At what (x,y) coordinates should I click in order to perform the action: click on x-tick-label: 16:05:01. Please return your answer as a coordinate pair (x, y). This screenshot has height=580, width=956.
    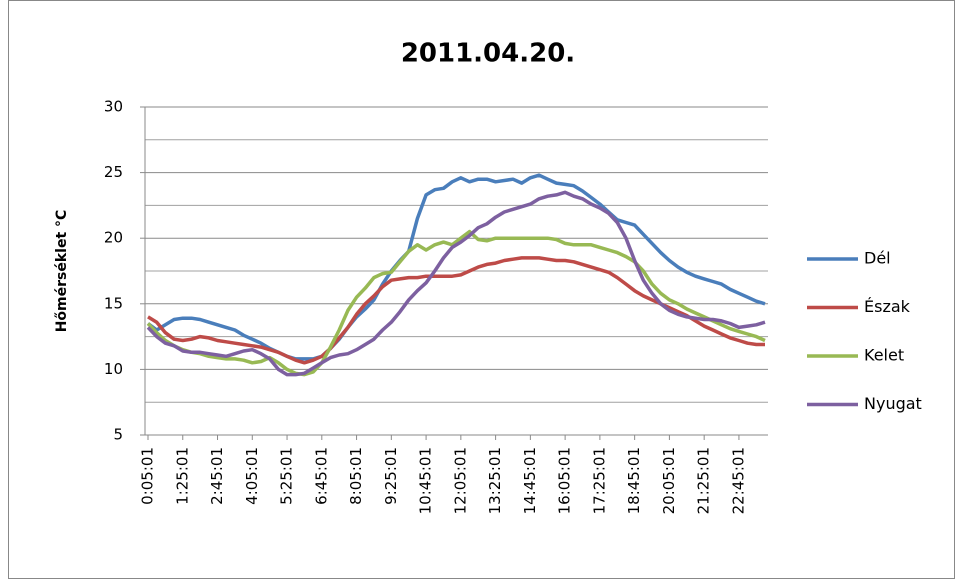
    Looking at the image, I should click on (565, 480).